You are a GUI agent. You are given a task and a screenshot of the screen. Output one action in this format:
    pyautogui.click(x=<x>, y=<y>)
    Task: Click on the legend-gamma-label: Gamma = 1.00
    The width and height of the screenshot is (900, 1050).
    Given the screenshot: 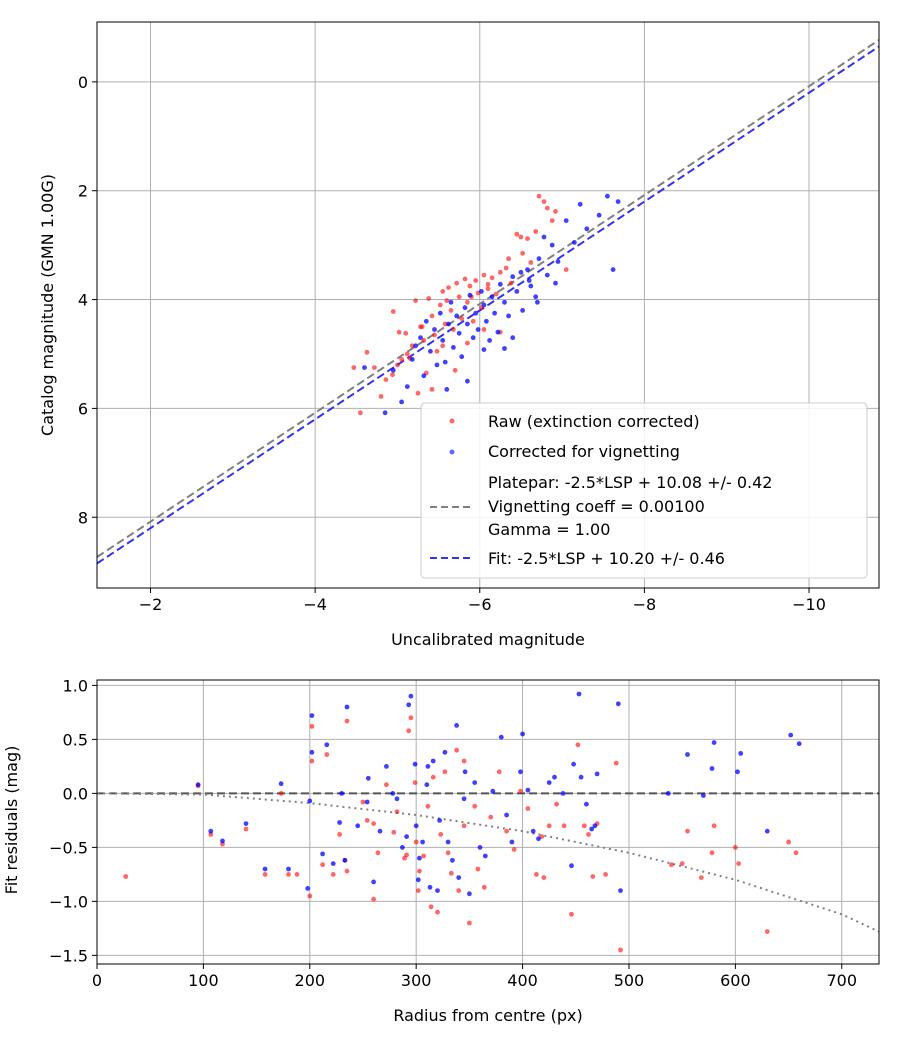 What is the action you would take?
    pyautogui.click(x=549, y=529)
    